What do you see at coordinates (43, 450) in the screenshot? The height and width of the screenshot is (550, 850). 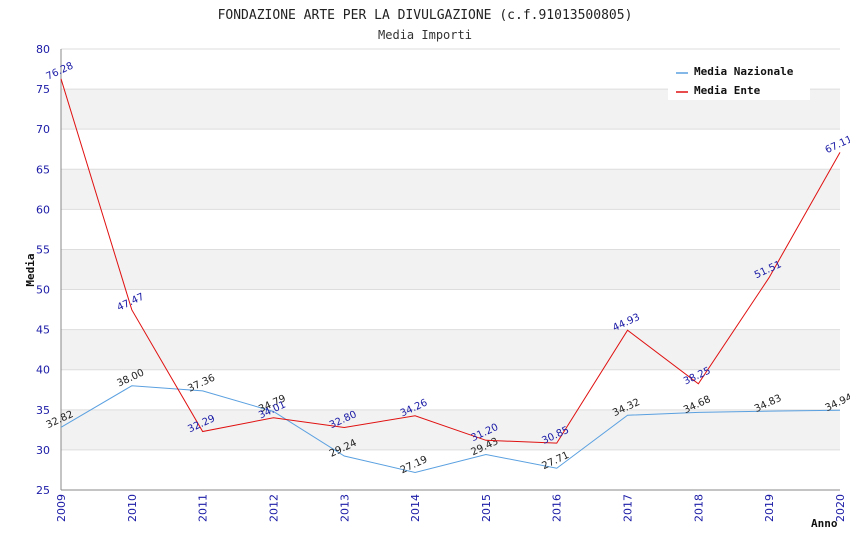 I see `y-tick-label: 30` at bounding box center [43, 450].